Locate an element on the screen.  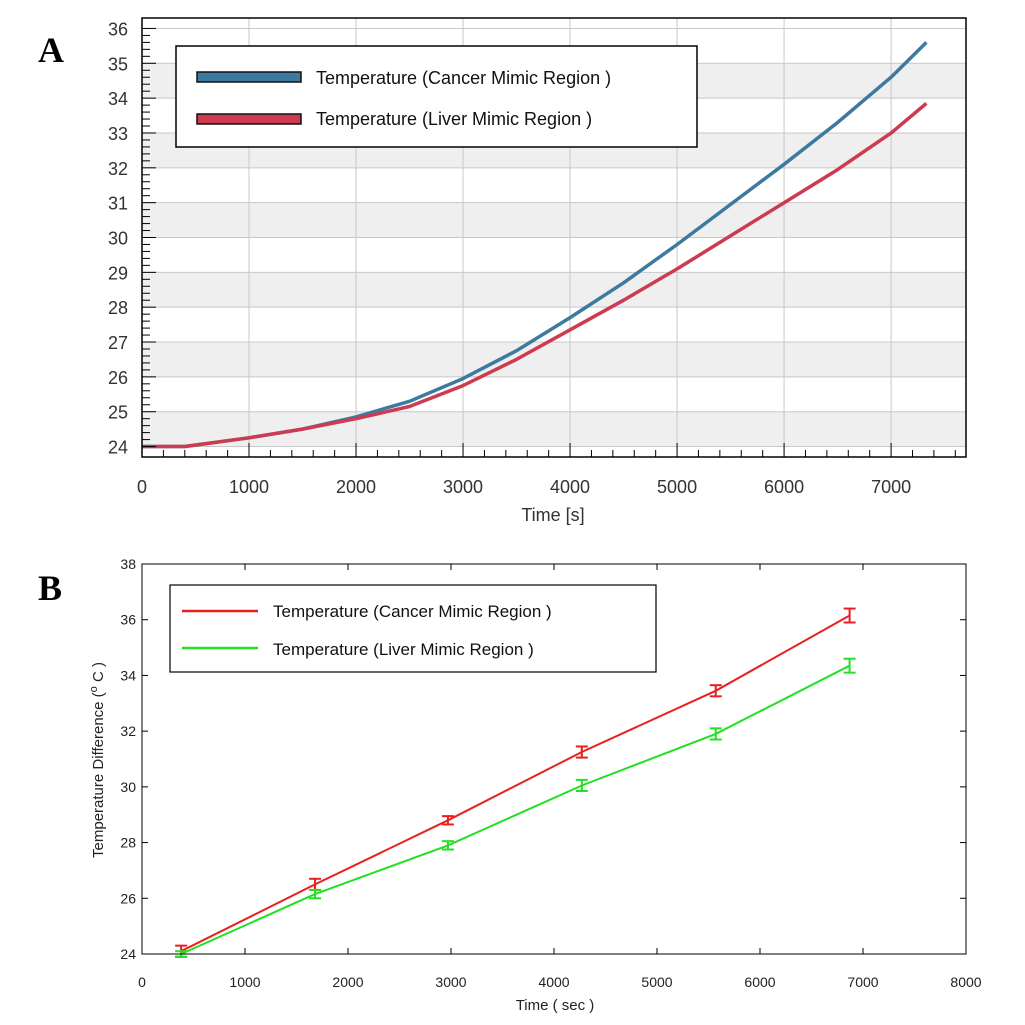
chart-b-xtick-label: 4000 is located at coordinates (553, 982).